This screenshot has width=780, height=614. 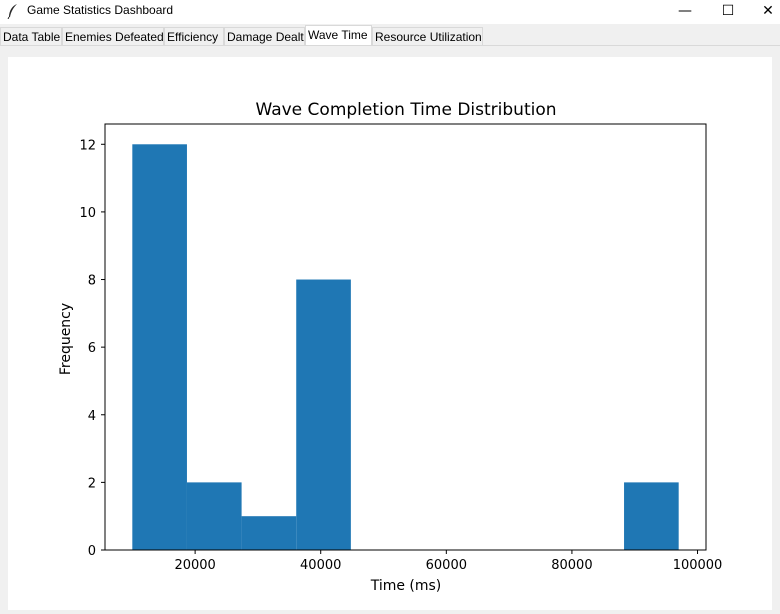 What do you see at coordinates (390, 12) in the screenshot?
I see `title-bar: Game Statistics Dashboard — ☐ ✕` at bounding box center [390, 12].